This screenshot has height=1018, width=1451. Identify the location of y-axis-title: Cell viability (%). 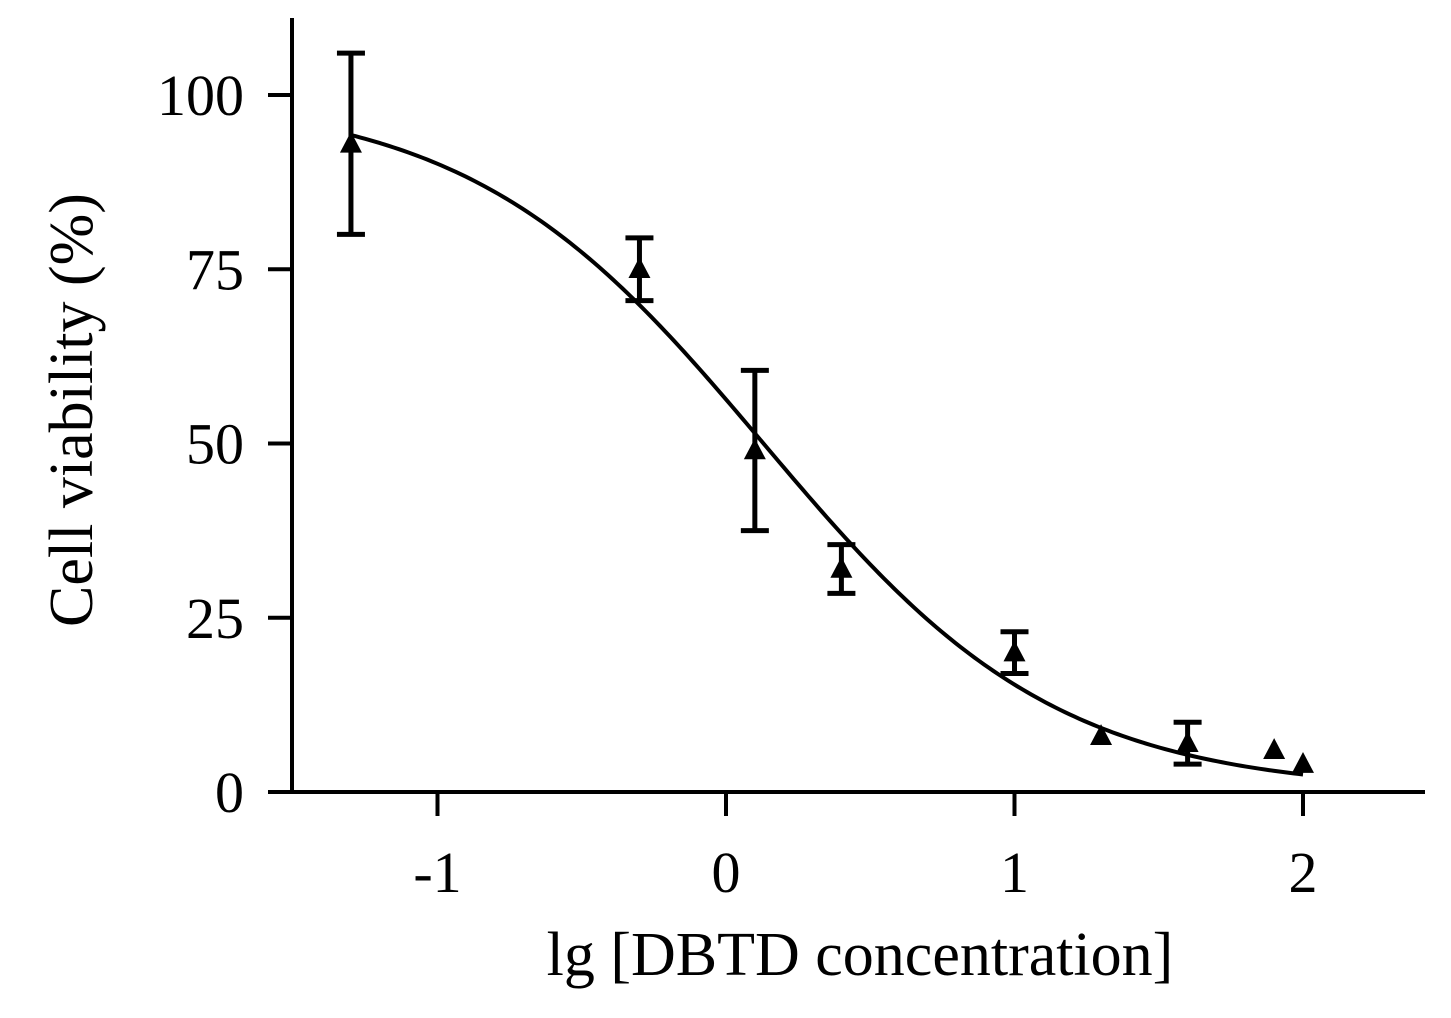
(72, 410).